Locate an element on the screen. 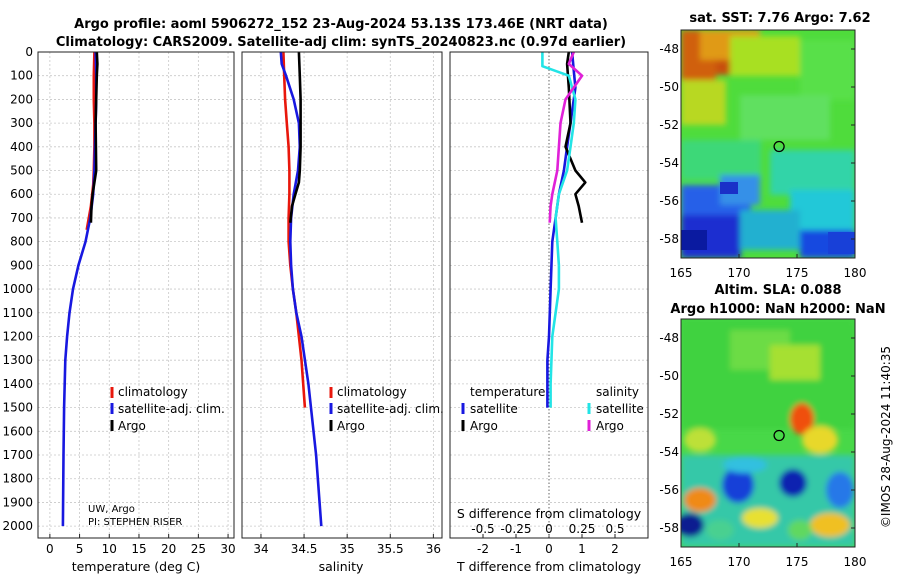 Image resolution: width=900 pixels, height=584 pixels. depth-tick-label: 1100 is located at coordinates (17, 313).